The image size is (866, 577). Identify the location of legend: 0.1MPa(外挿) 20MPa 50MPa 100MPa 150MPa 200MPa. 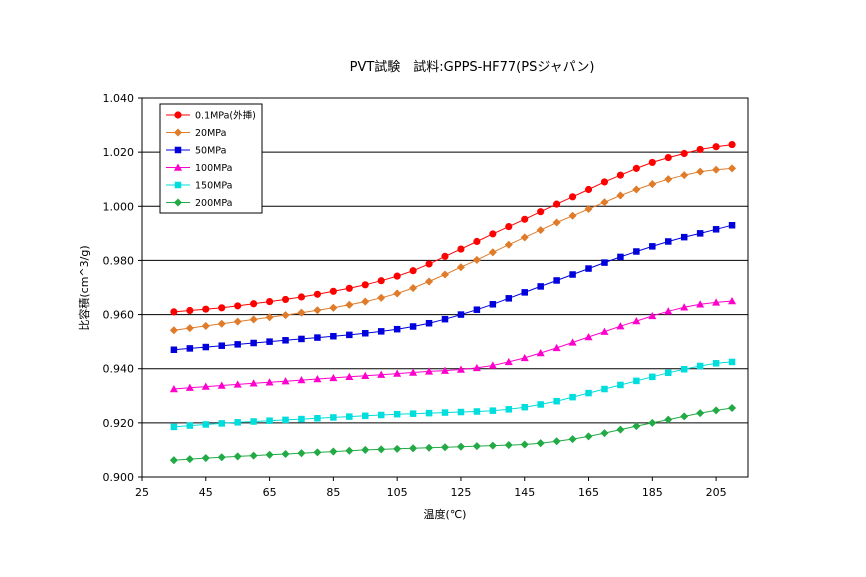
(211, 158).